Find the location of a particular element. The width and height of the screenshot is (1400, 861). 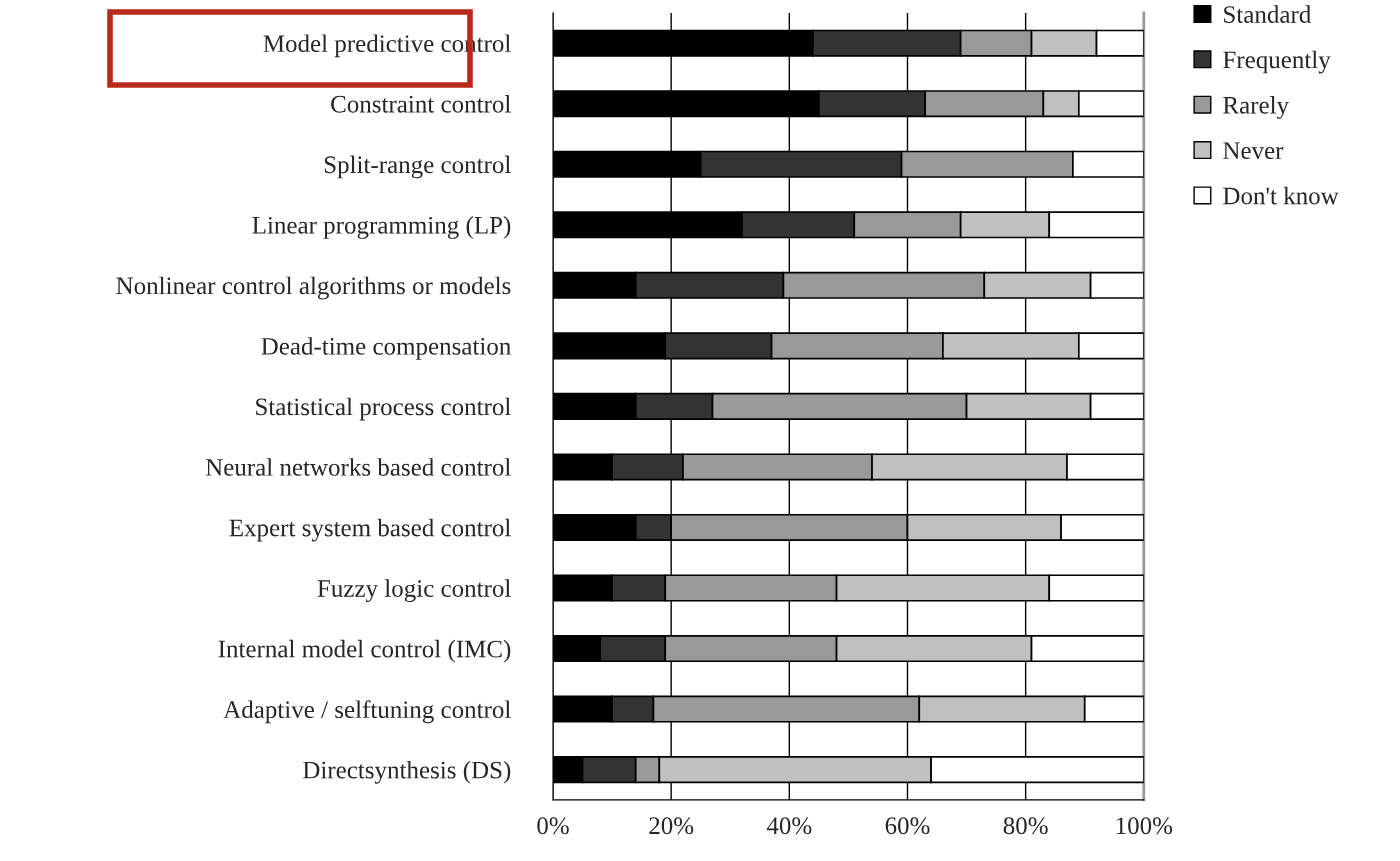

y-tick-label: Fuzzy logic control is located at coordinates (414, 591).